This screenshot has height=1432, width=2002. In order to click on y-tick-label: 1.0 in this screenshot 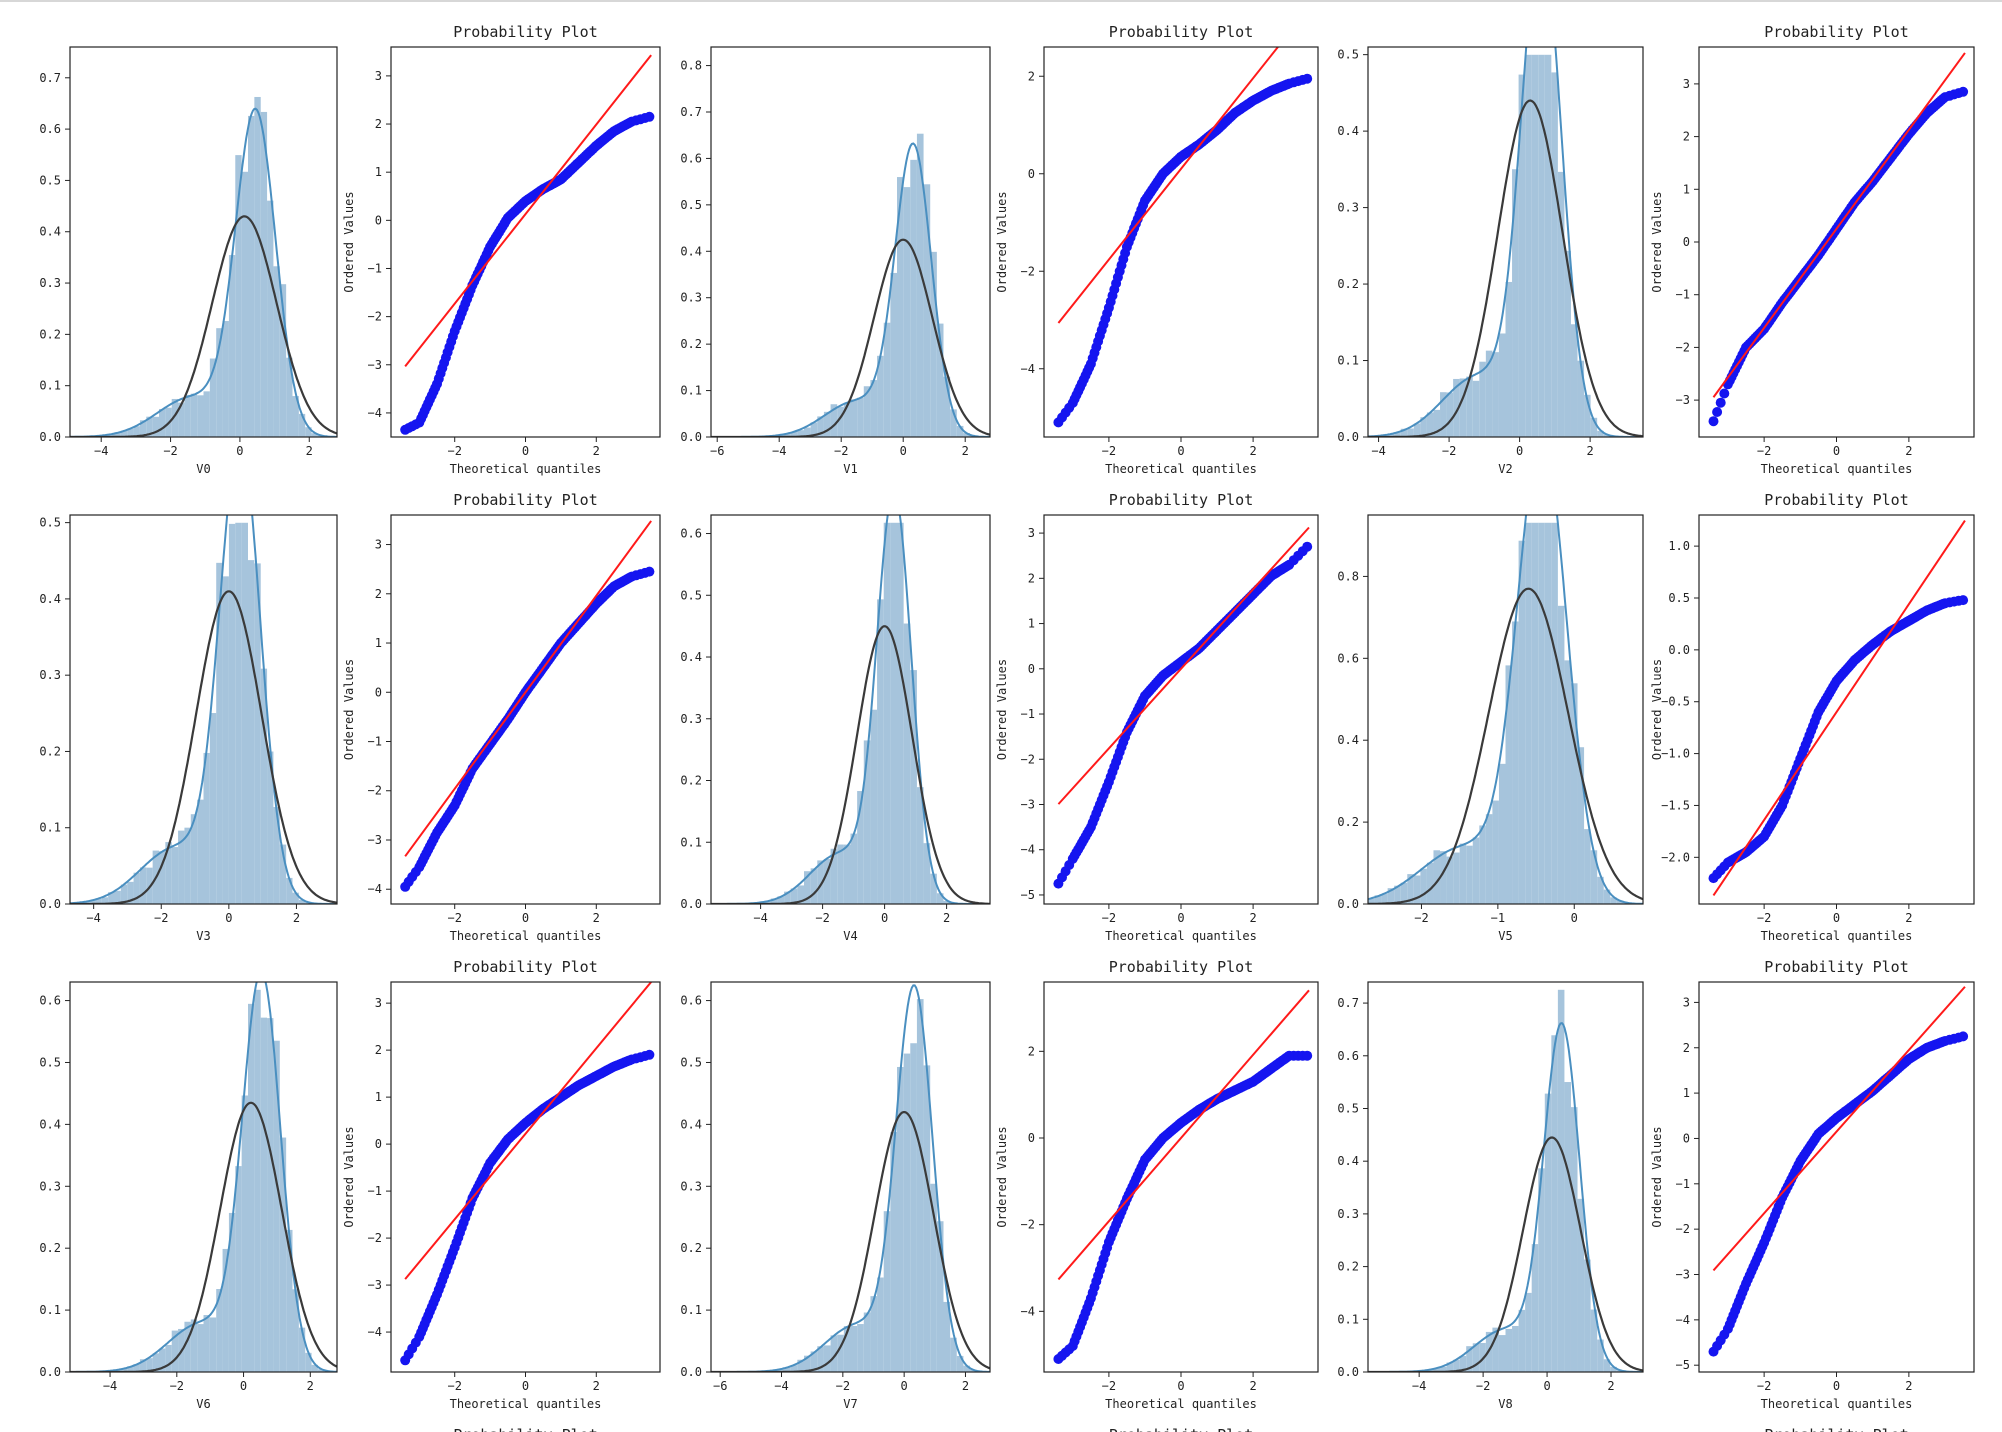, I will do `click(1679, 546)`.